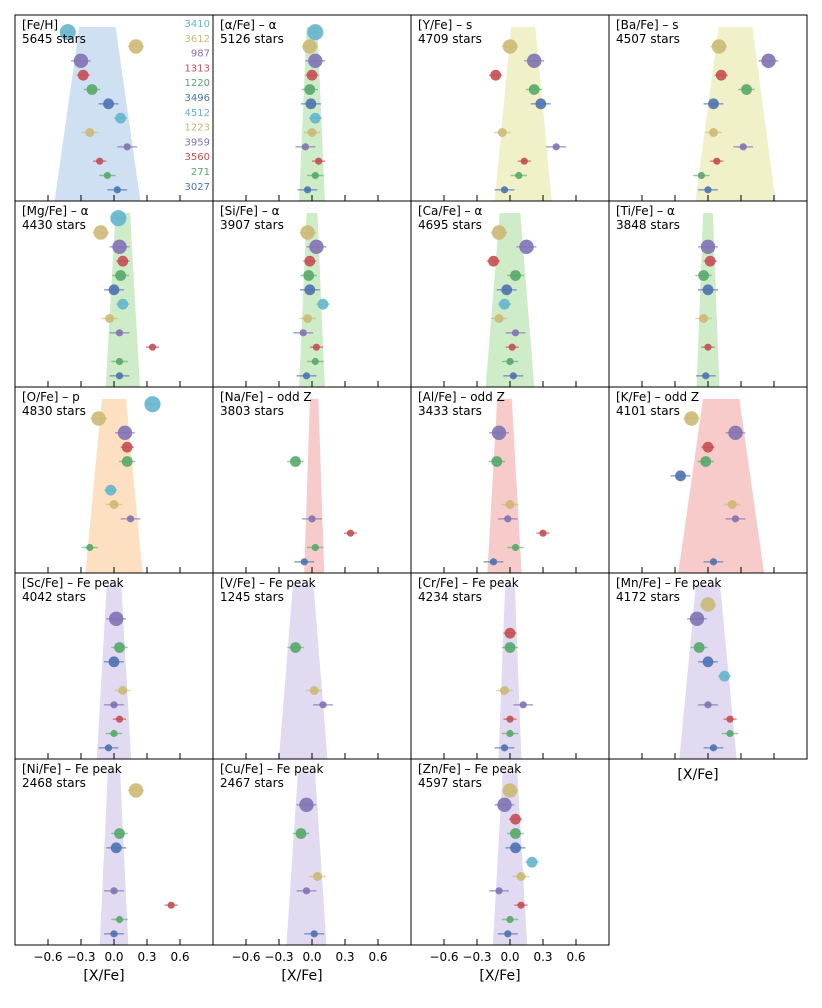 Image resolution: width=822 pixels, height=1008 pixels. Describe the element at coordinates (40, 25) in the screenshot. I see `panel-title: [Fe/H]` at that location.